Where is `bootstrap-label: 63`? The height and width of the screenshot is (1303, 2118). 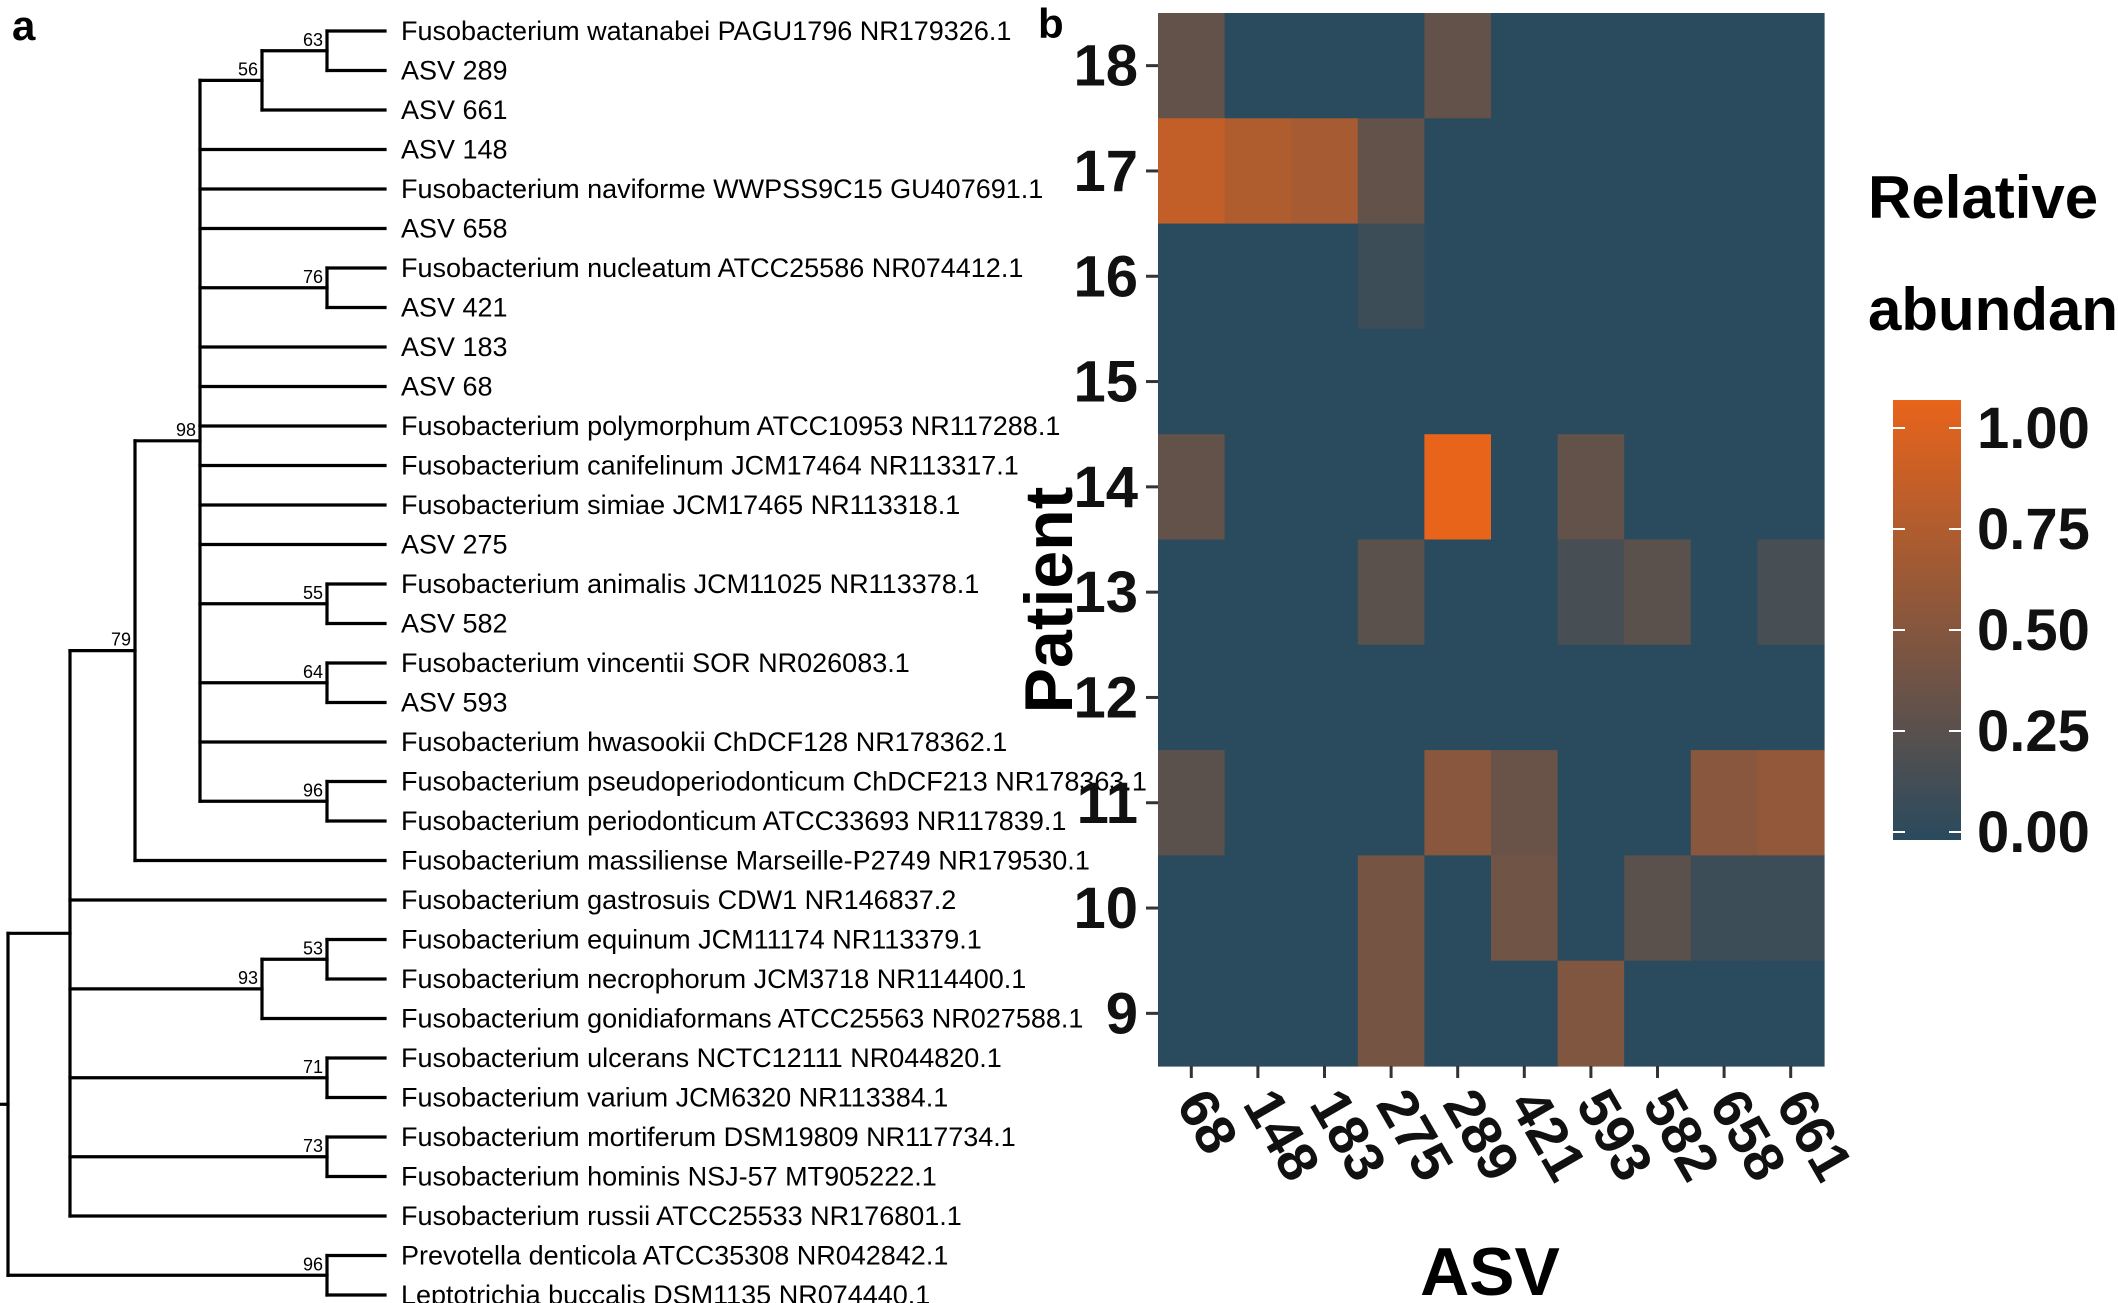 bootstrap-label: 63 is located at coordinates (313, 40).